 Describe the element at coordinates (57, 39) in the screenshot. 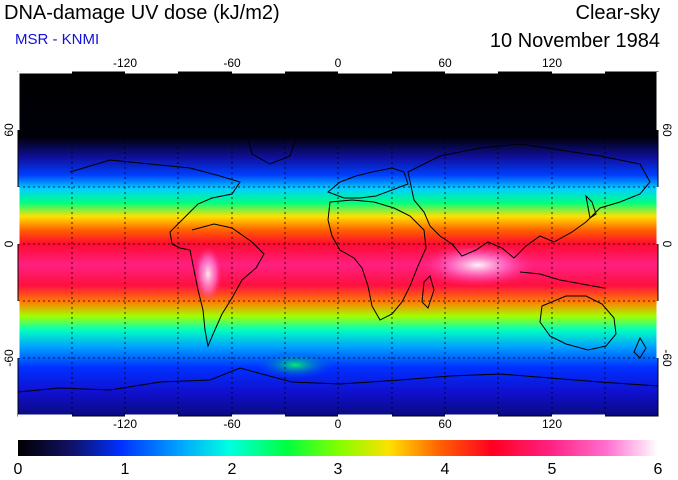

I see `institution-label: MSR - KNMI` at that location.